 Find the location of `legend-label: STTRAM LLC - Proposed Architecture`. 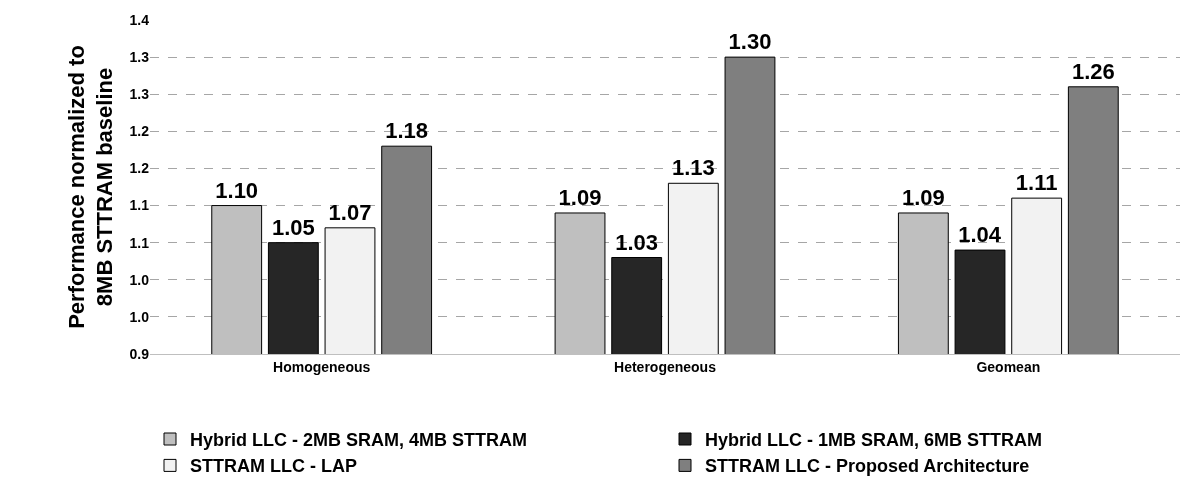

legend-label: STTRAM LLC - Proposed Architecture is located at coordinates (867, 466).